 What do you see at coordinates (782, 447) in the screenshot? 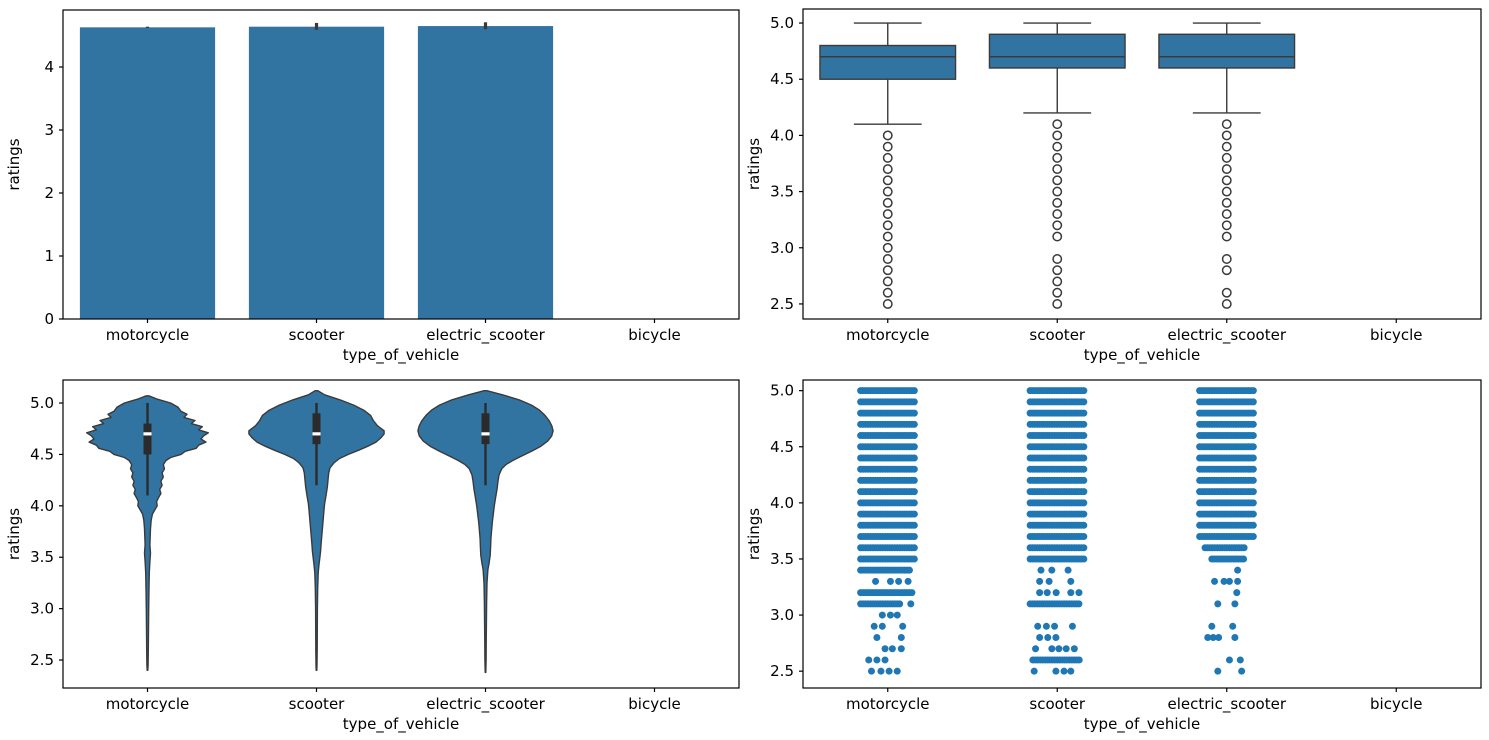
I see `y-tick-label: 4.5` at bounding box center [782, 447].